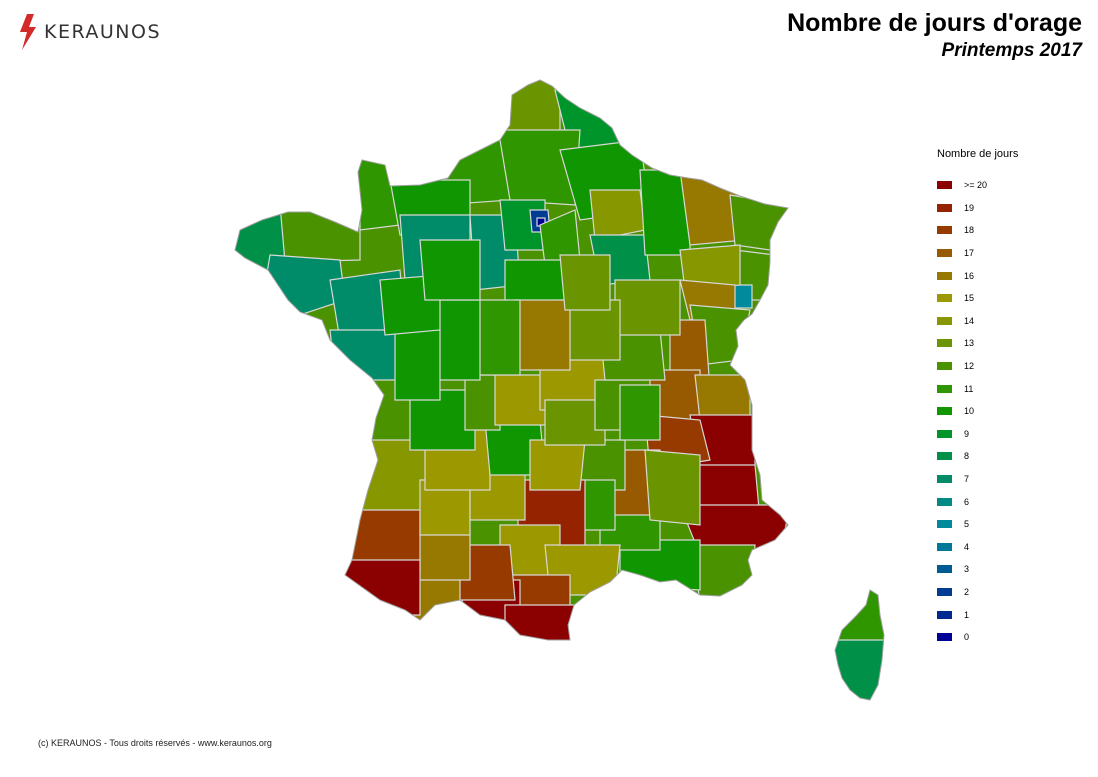 This screenshot has width=1098, height=777. Describe the element at coordinates (969, 343) in the screenshot. I see `legend-label: 13` at that location.